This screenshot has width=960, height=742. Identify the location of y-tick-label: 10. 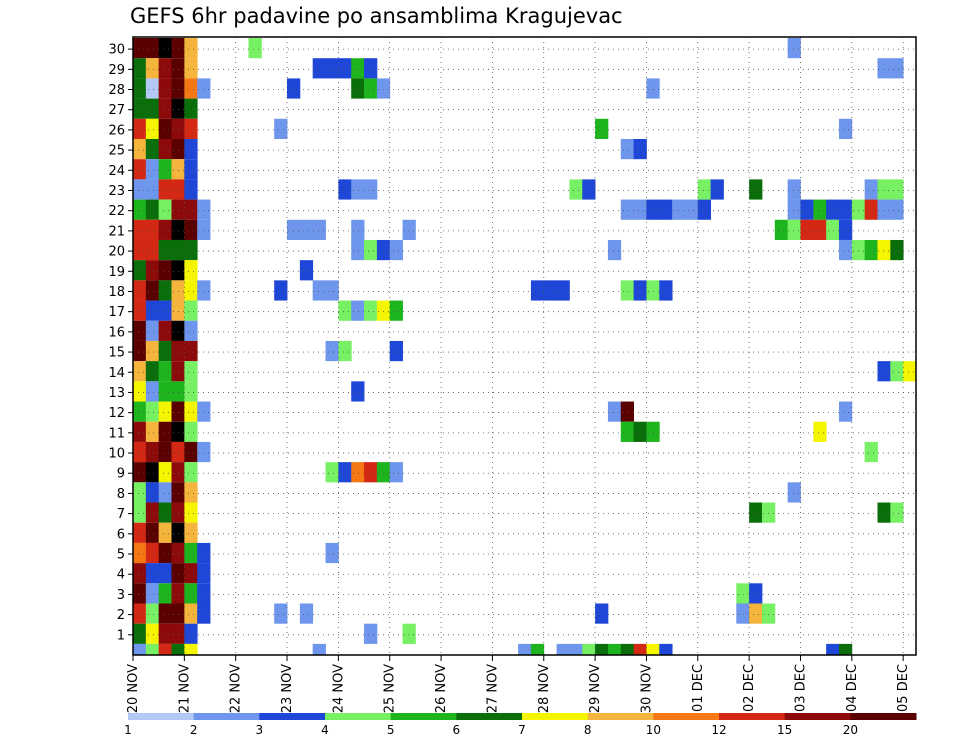
(116, 454).